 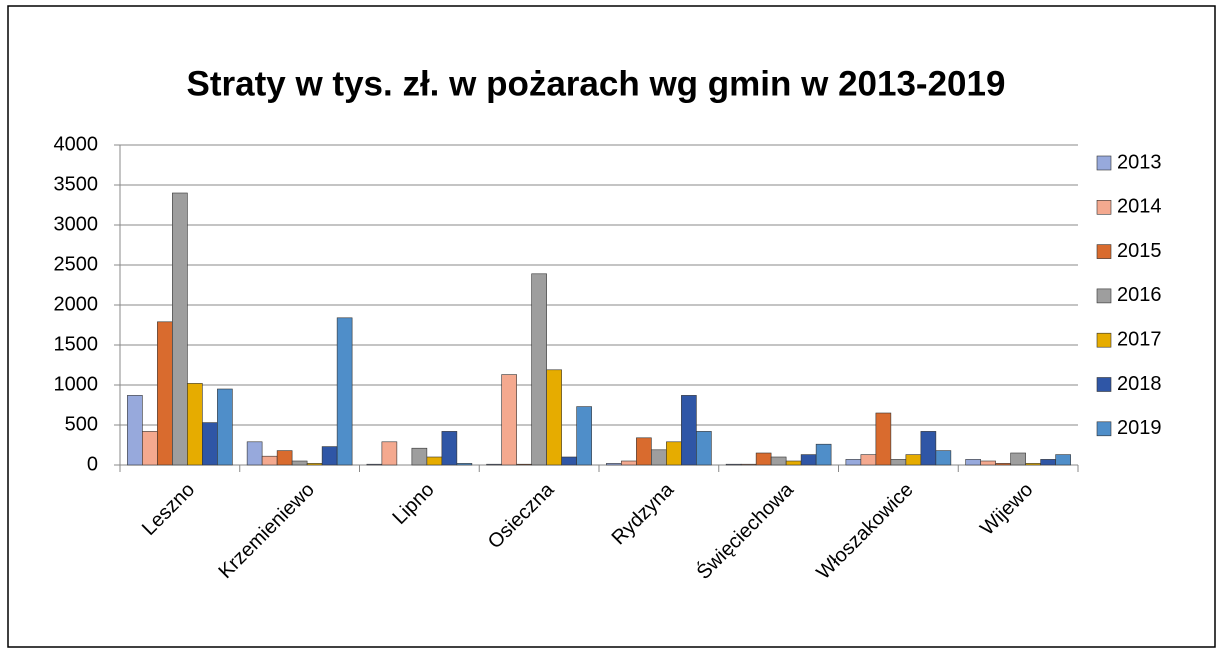 What do you see at coordinates (76, 344) in the screenshot?
I see `y-tick-label: 1500` at bounding box center [76, 344].